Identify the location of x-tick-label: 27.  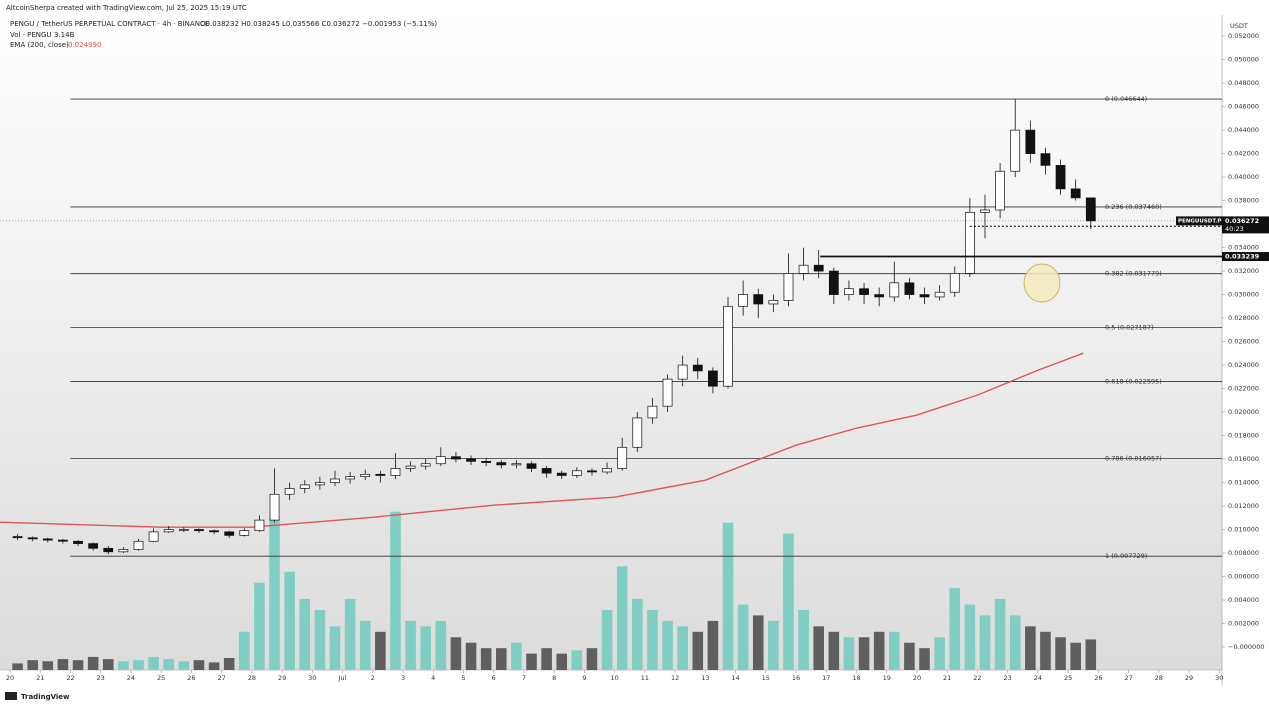
(1128, 678).